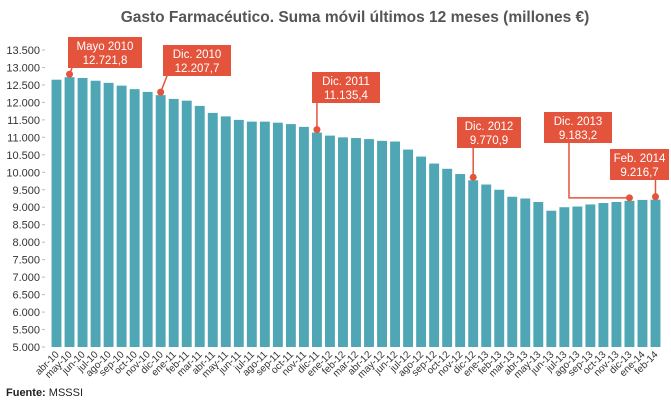 Image resolution: width=671 pixels, height=410 pixels. Describe the element at coordinates (26, 191) in the screenshot. I see `y-tick-label: 9.500` at that location.